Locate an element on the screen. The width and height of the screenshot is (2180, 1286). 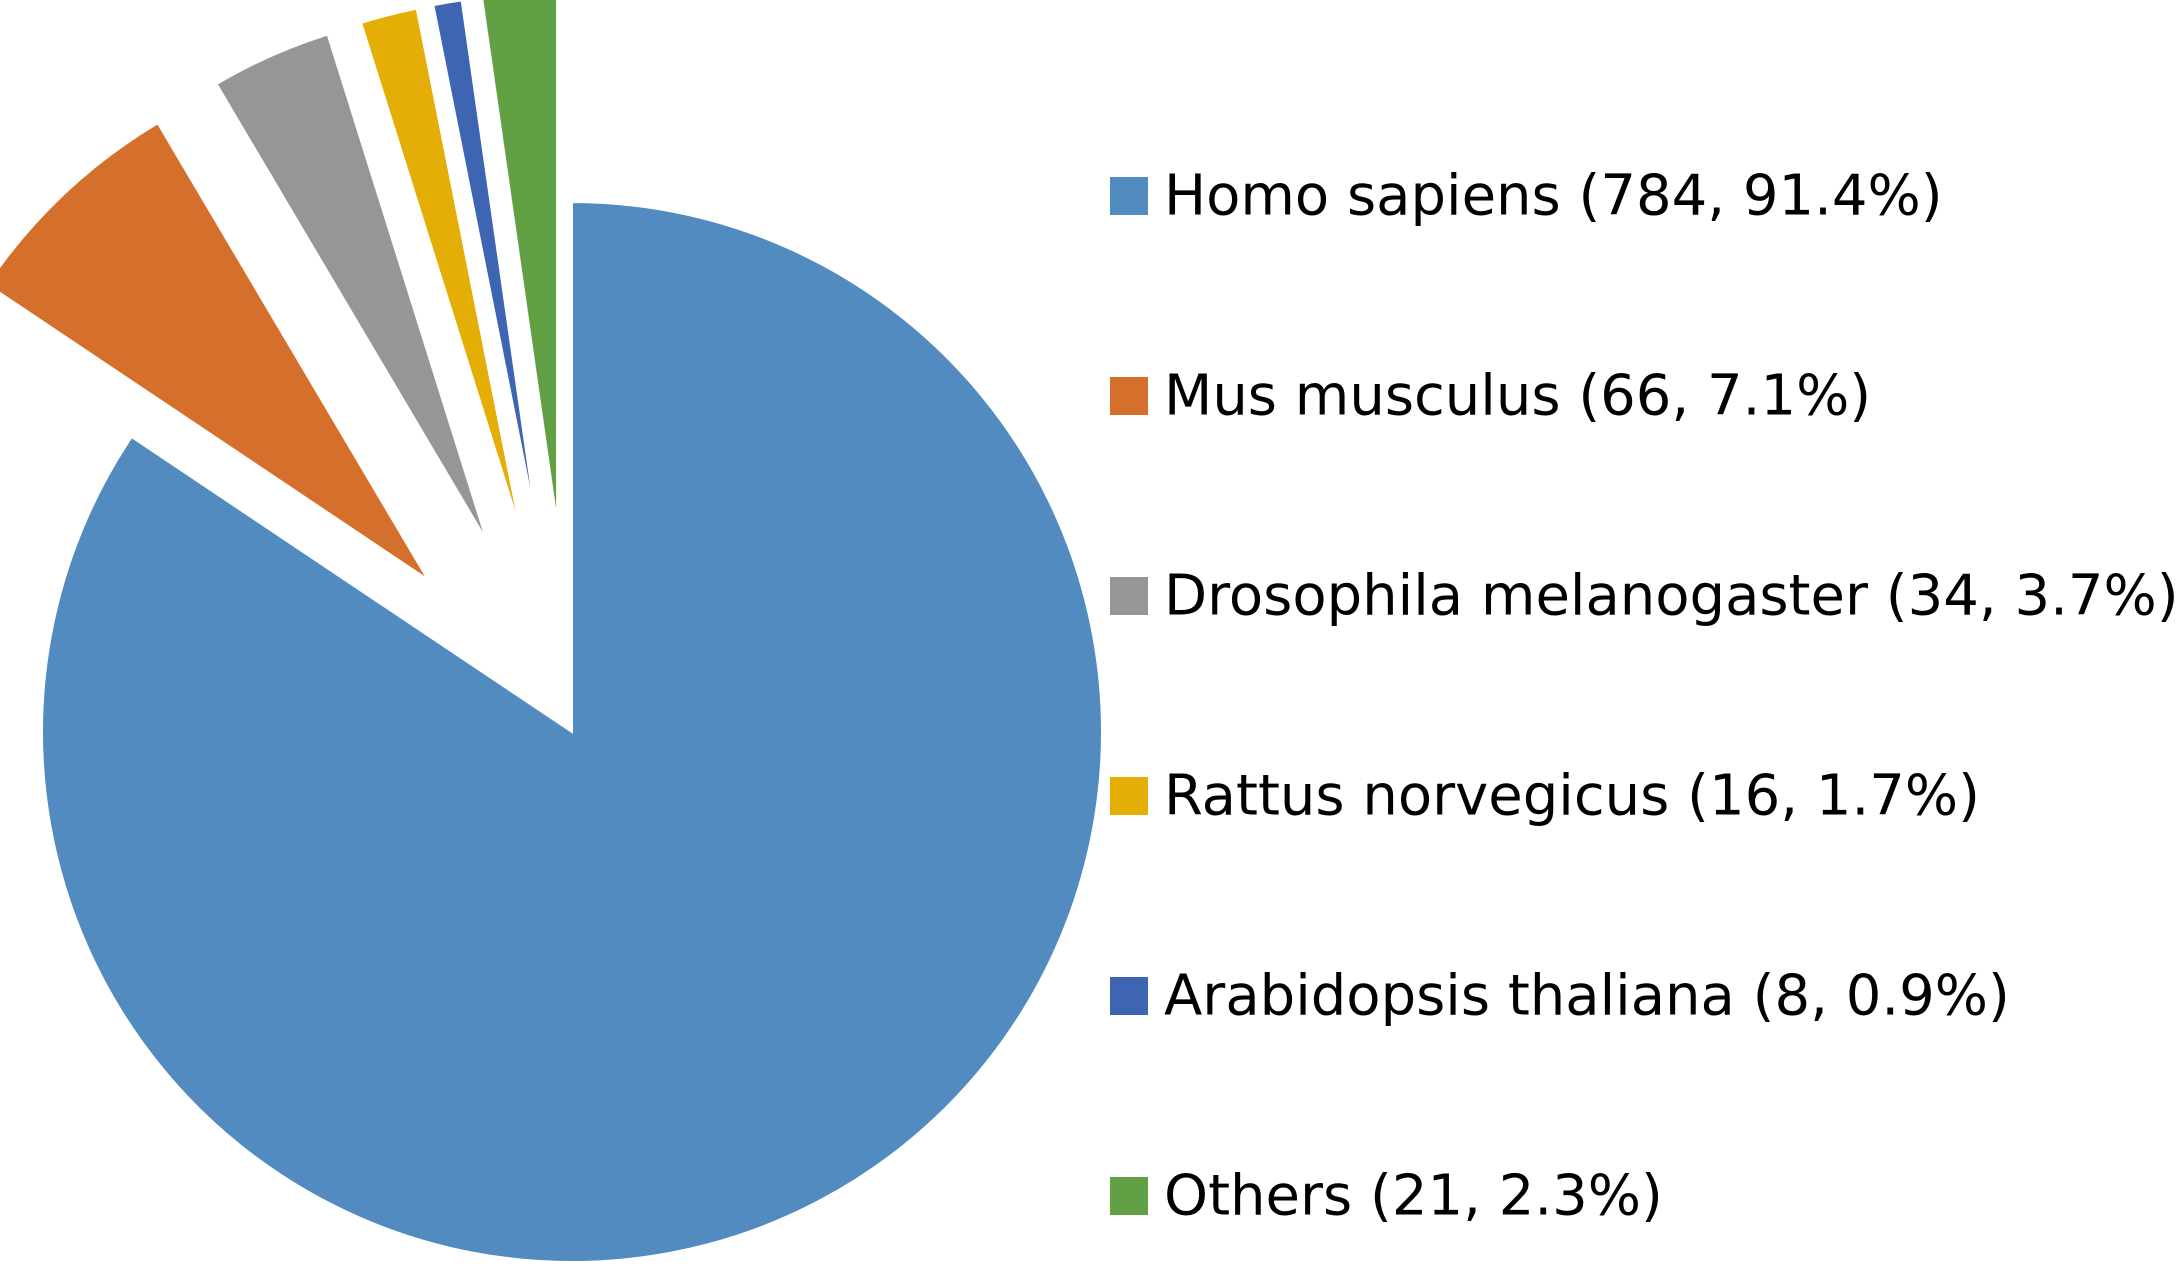
pie-slice-drosophila-melanogaster is located at coordinates (351, 287).